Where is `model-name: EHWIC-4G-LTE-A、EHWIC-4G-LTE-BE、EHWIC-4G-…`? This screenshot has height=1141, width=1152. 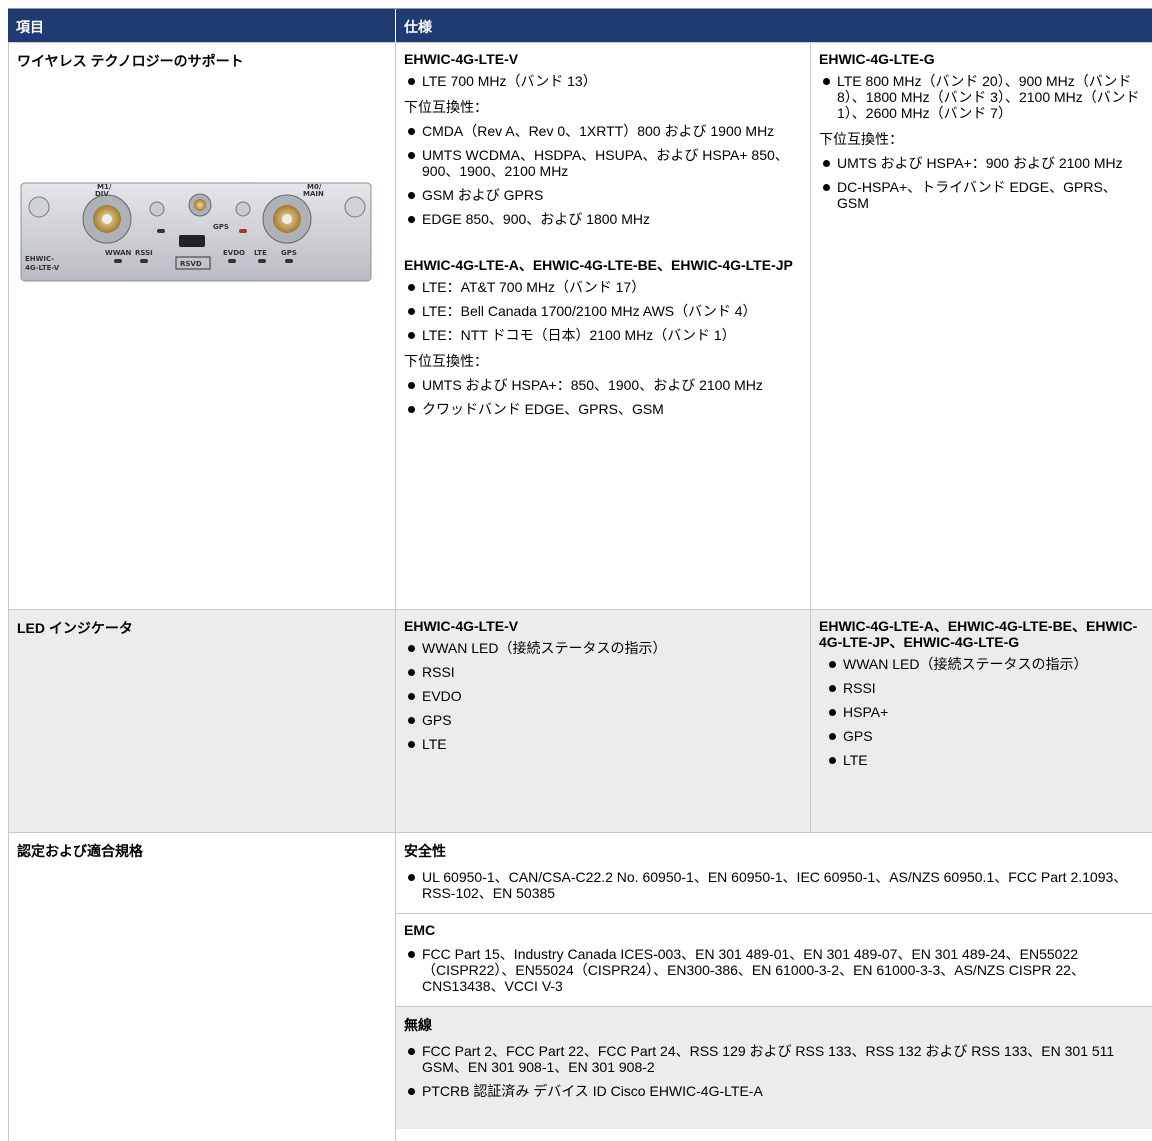 model-name: EHWIC-4G-LTE-A、EHWIC-4G-LTE-BE、EHWIC-4G-… is located at coordinates (598, 265).